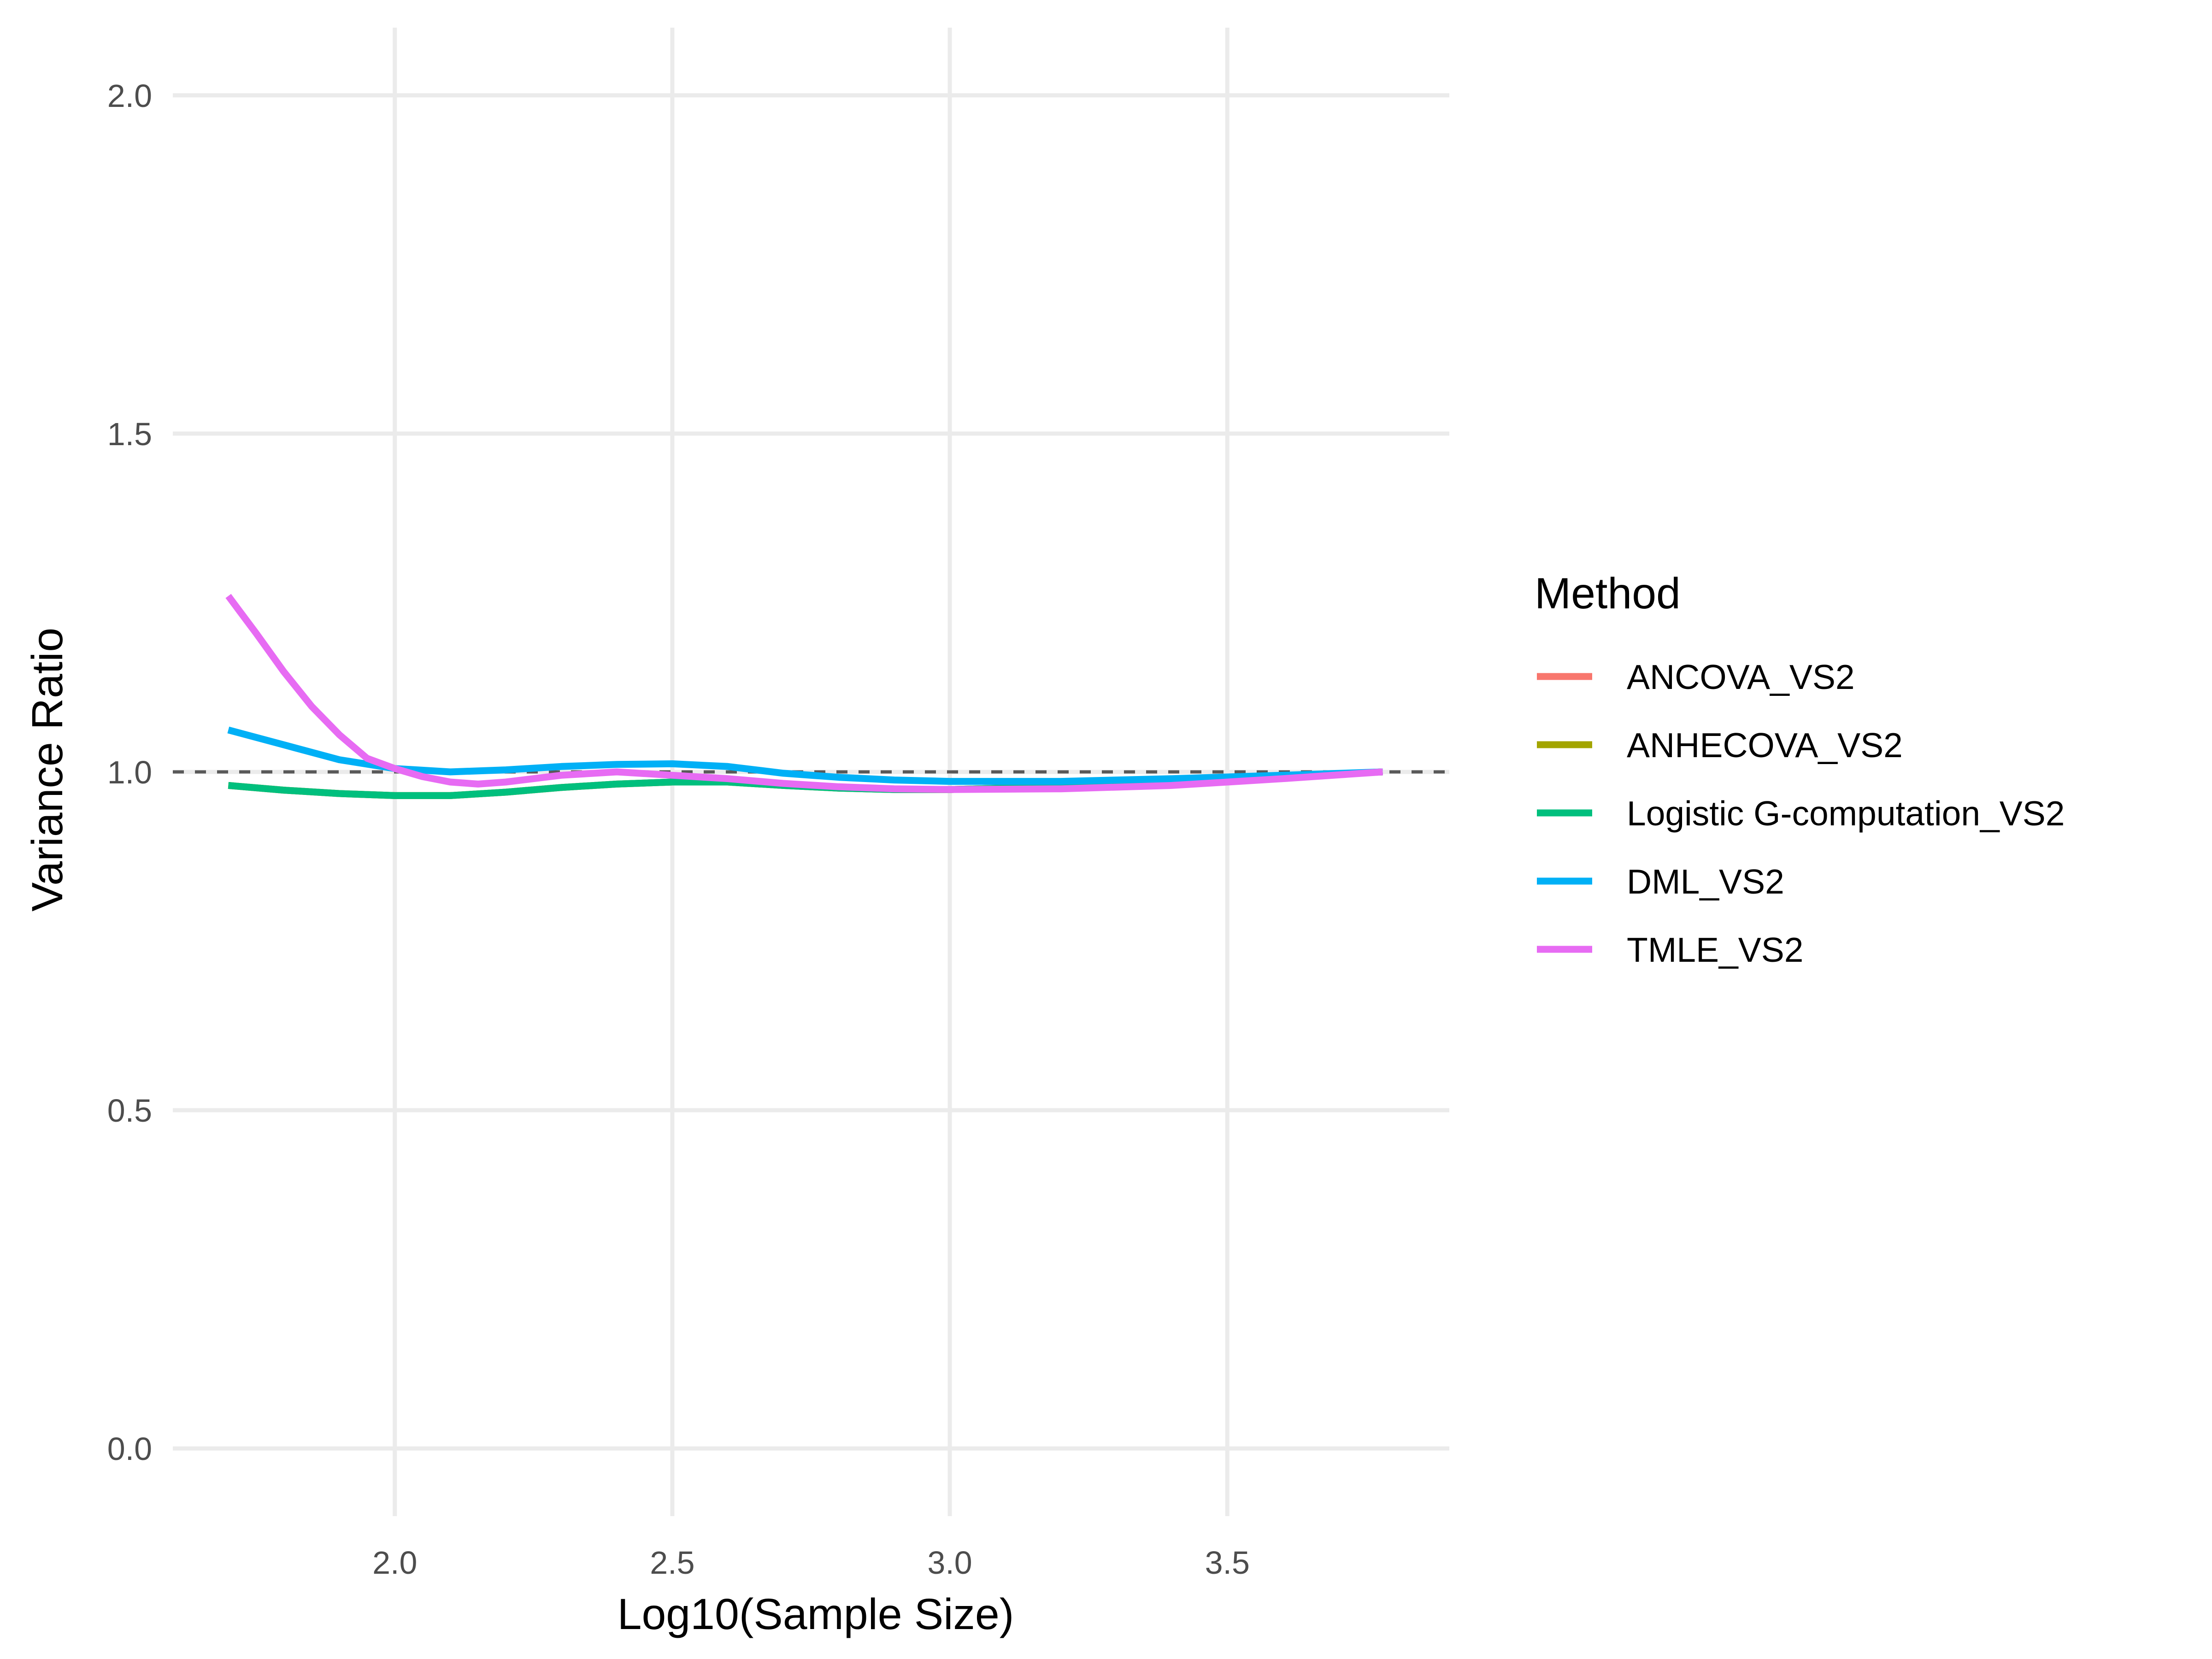  What do you see at coordinates (1741, 677) in the screenshot?
I see `legend-label-0: ANCOVA_VS2` at bounding box center [1741, 677].